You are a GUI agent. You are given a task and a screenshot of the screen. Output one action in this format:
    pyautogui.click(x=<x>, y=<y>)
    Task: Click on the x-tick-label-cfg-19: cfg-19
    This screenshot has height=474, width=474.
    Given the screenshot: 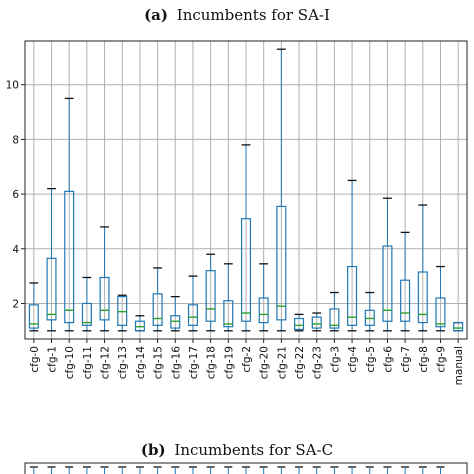 What is the action you would take?
    pyautogui.click(x=229, y=362)
    